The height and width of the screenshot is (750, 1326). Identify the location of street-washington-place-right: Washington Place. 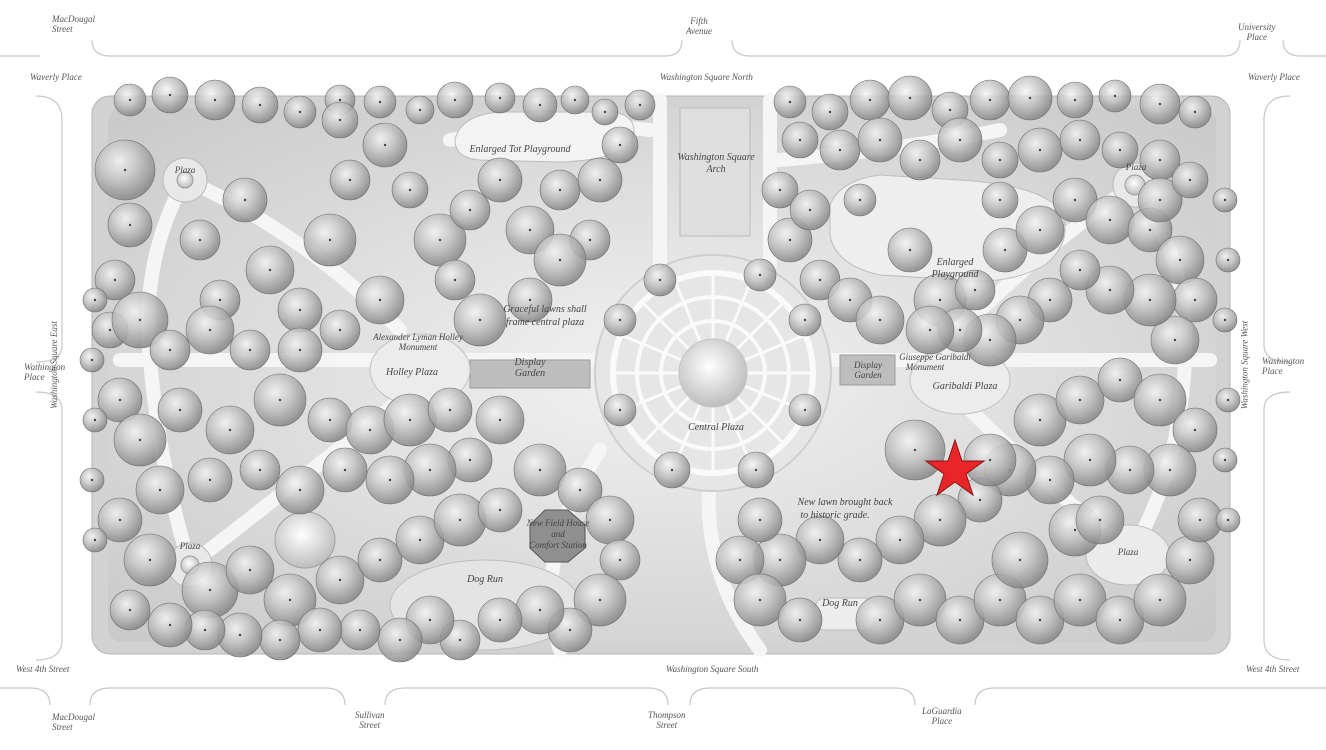
(1283, 366).